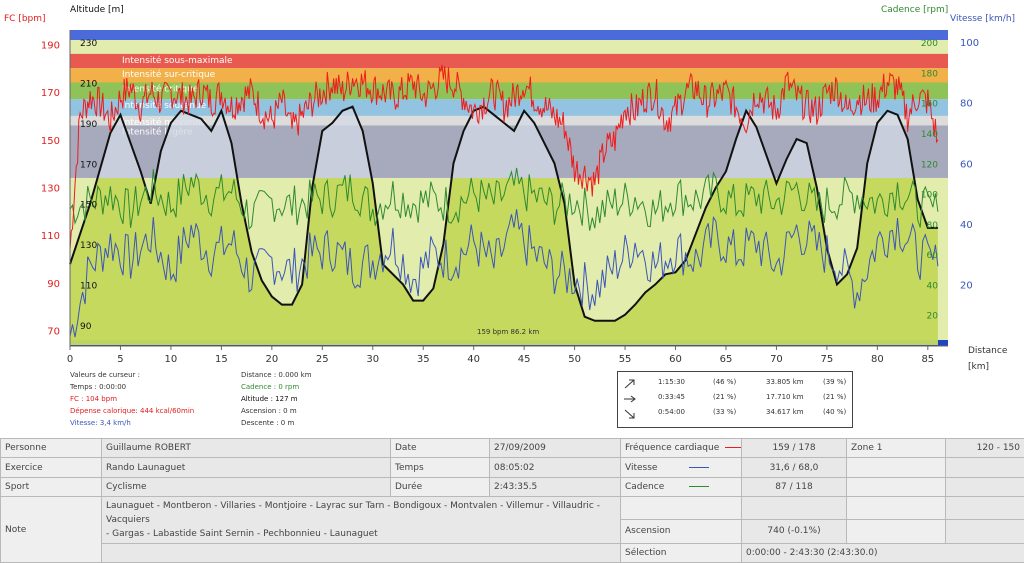 The height and width of the screenshot is (563, 1024). I want to click on altitude-tick-label: 150, so click(88, 206).